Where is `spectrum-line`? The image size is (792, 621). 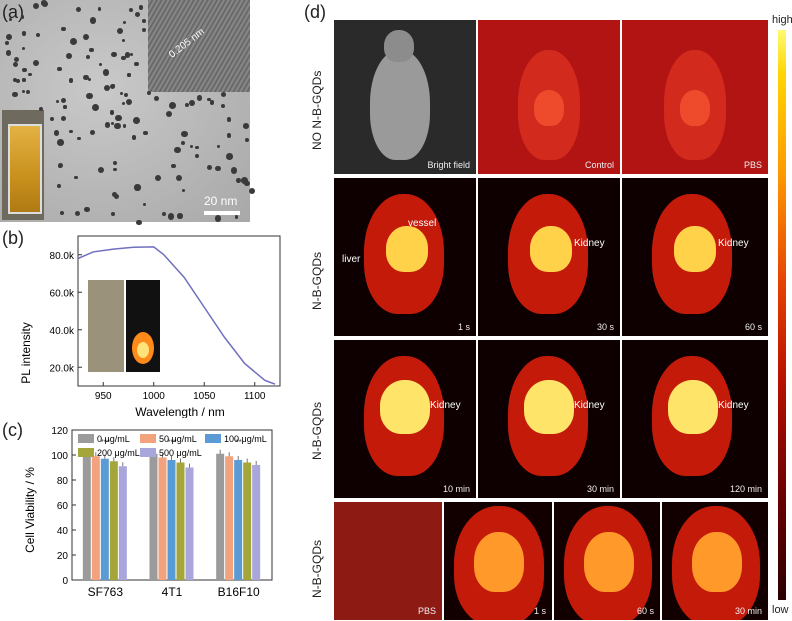 spectrum-line is located at coordinates (176, 315).